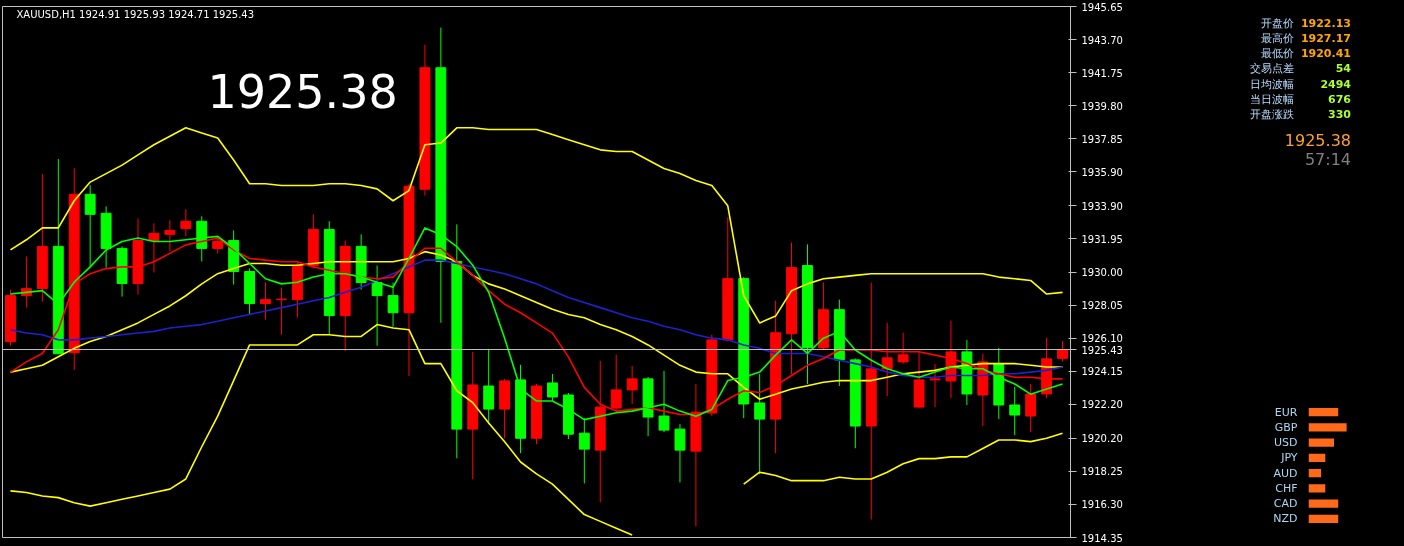 The height and width of the screenshot is (546, 1404). I want to click on y-tick-label: 1914.35, so click(1102, 538).